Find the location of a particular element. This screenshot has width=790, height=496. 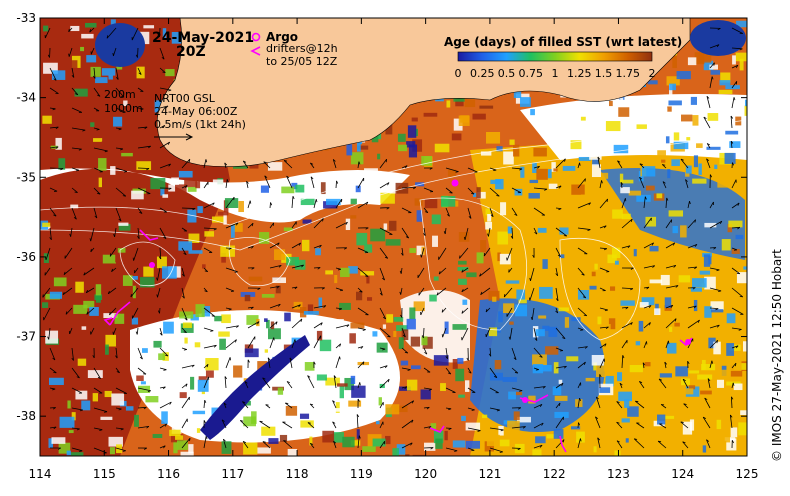

map-time: 20Z is located at coordinates (191, 52).